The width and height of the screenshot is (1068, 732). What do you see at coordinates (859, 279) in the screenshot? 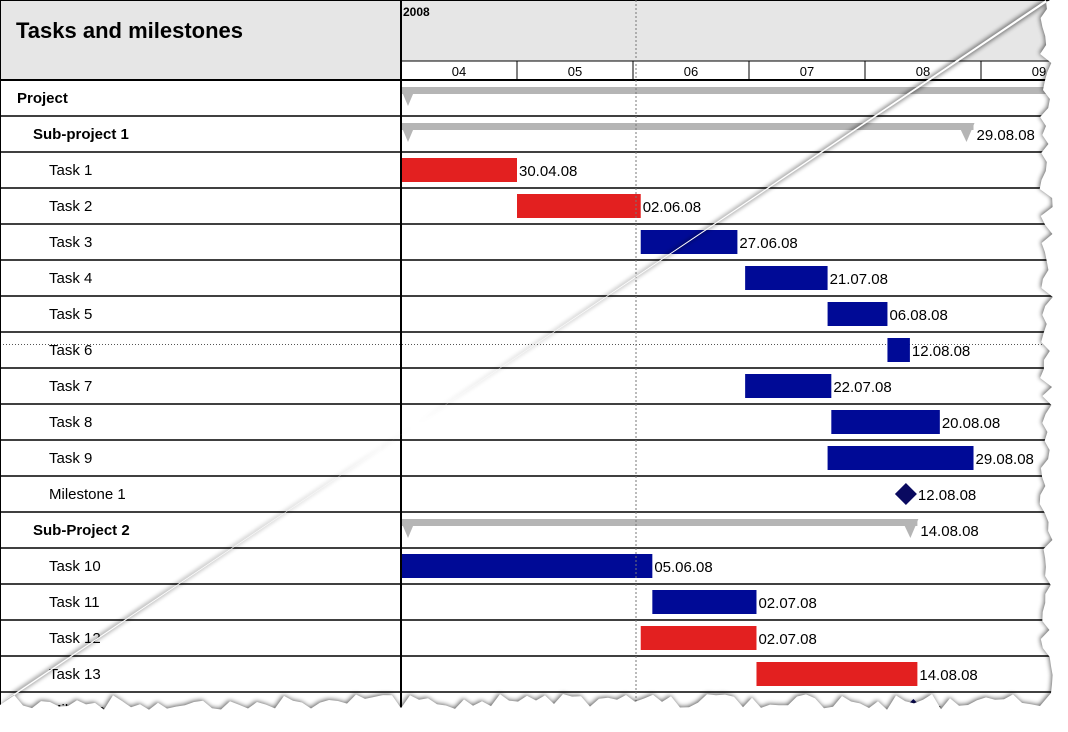
I see `end-date-label: 21.07.08` at bounding box center [859, 279].